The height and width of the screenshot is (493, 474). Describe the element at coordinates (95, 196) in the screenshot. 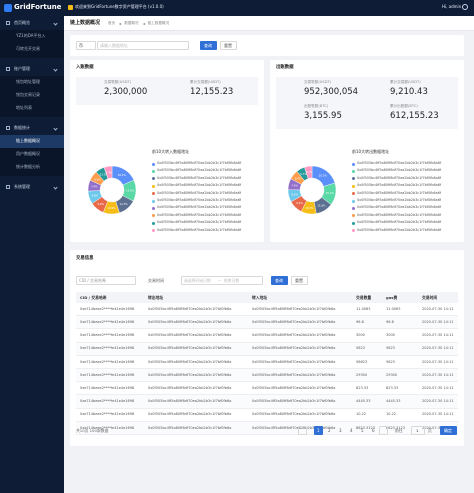

I see `slice-label: 8.8%` at that location.